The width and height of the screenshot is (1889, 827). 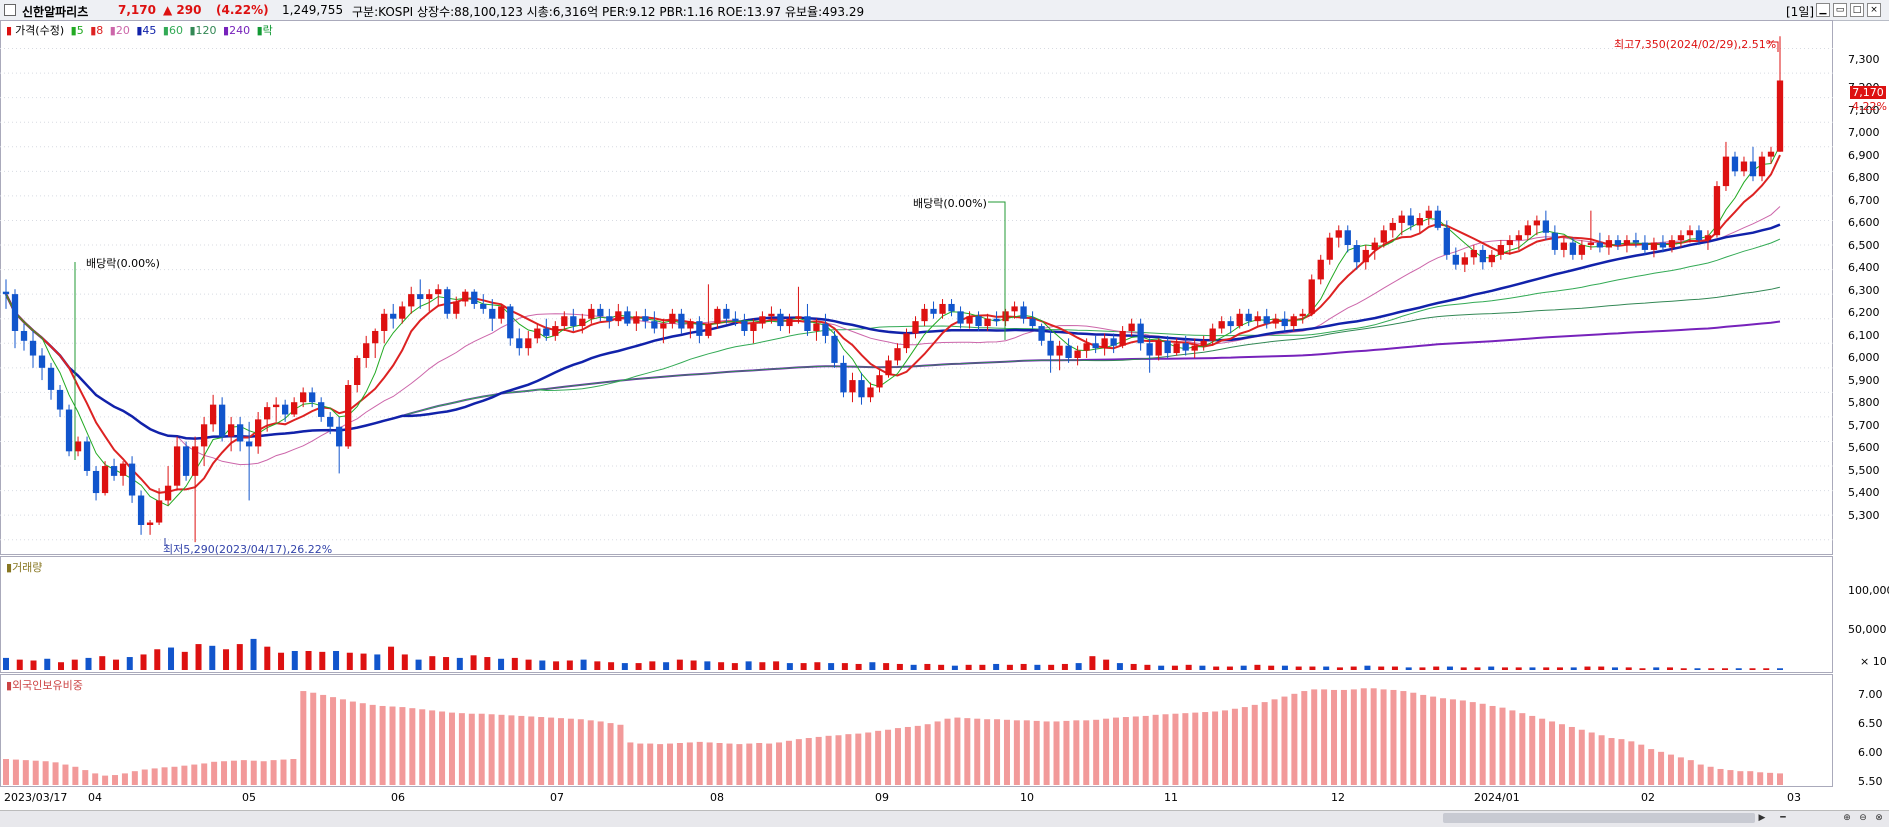 I want to click on close-button: ×, so click(x=1874, y=10).